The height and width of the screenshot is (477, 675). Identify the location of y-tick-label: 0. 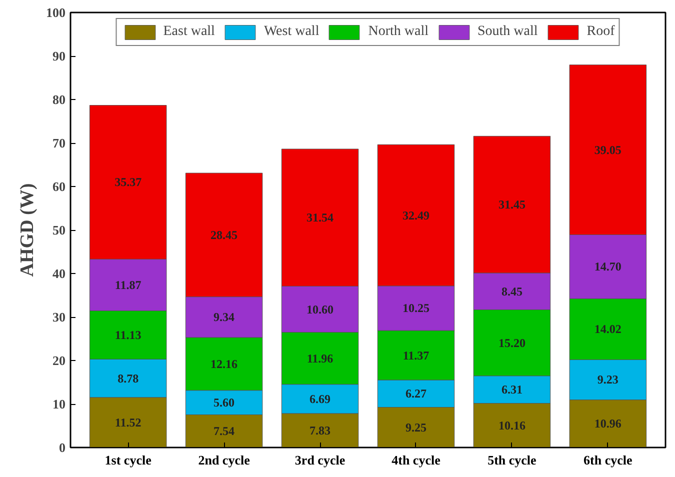
(62, 447).